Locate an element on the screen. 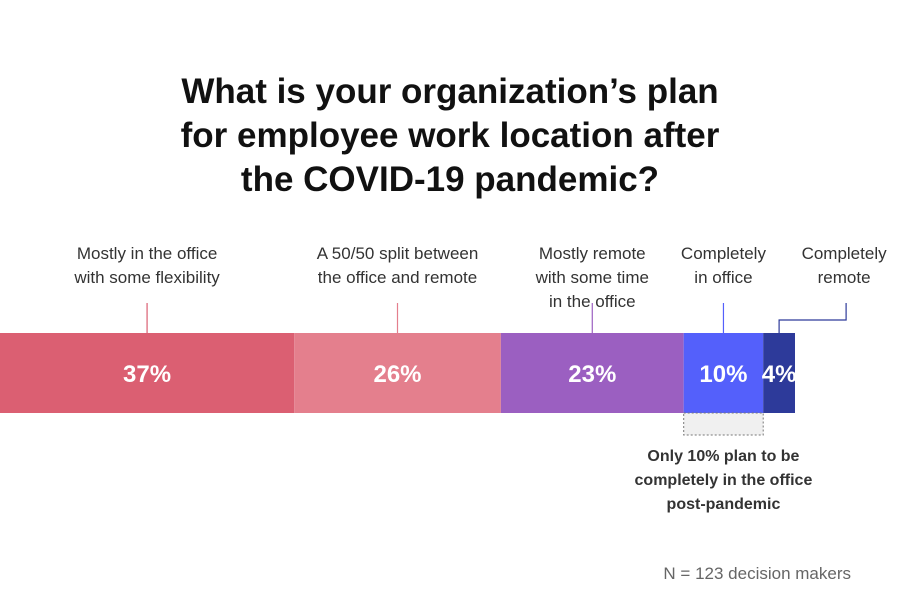  annotation-text: completely in the office is located at coordinates (724, 480).